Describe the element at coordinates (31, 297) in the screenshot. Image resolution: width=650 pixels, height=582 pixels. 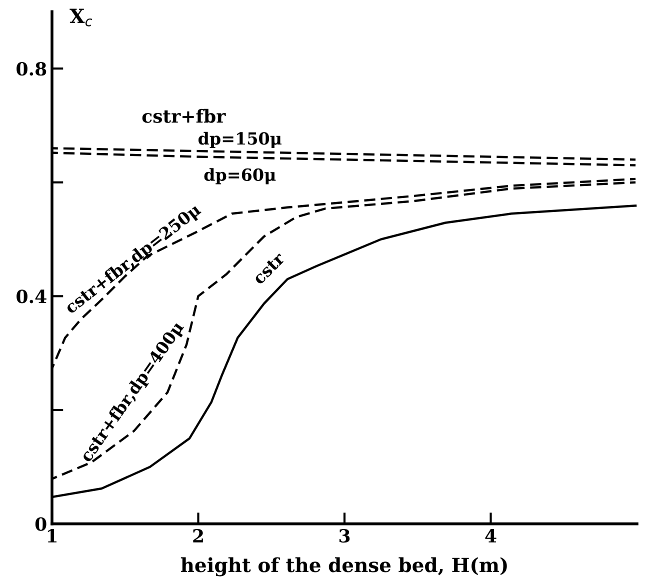
I see `y-tick-label: 0.4` at that location.